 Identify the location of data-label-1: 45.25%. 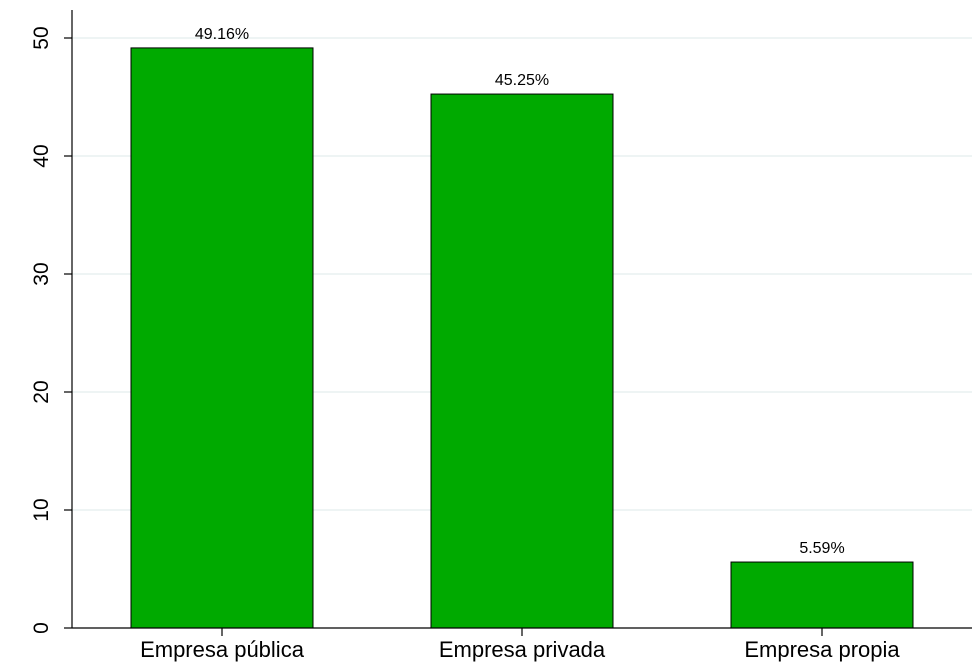
(522, 80).